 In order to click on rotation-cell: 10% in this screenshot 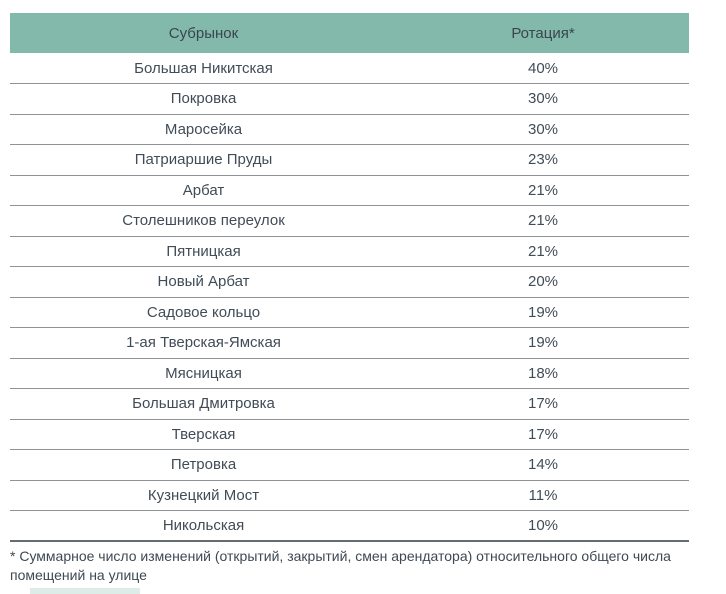, I will do `click(543, 526)`.